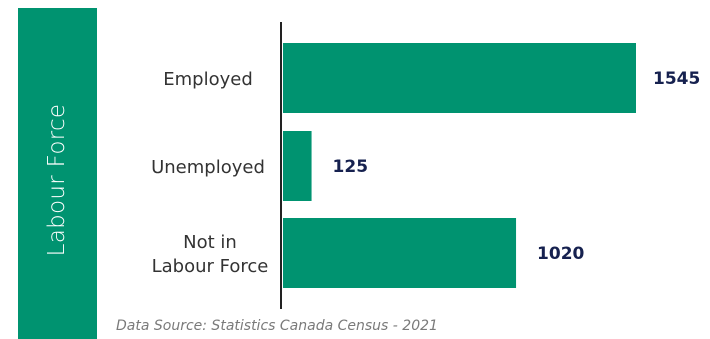 The height and width of the screenshot is (339, 710). I want to click on category-label-2: Not in Labour Force, so click(210, 254).